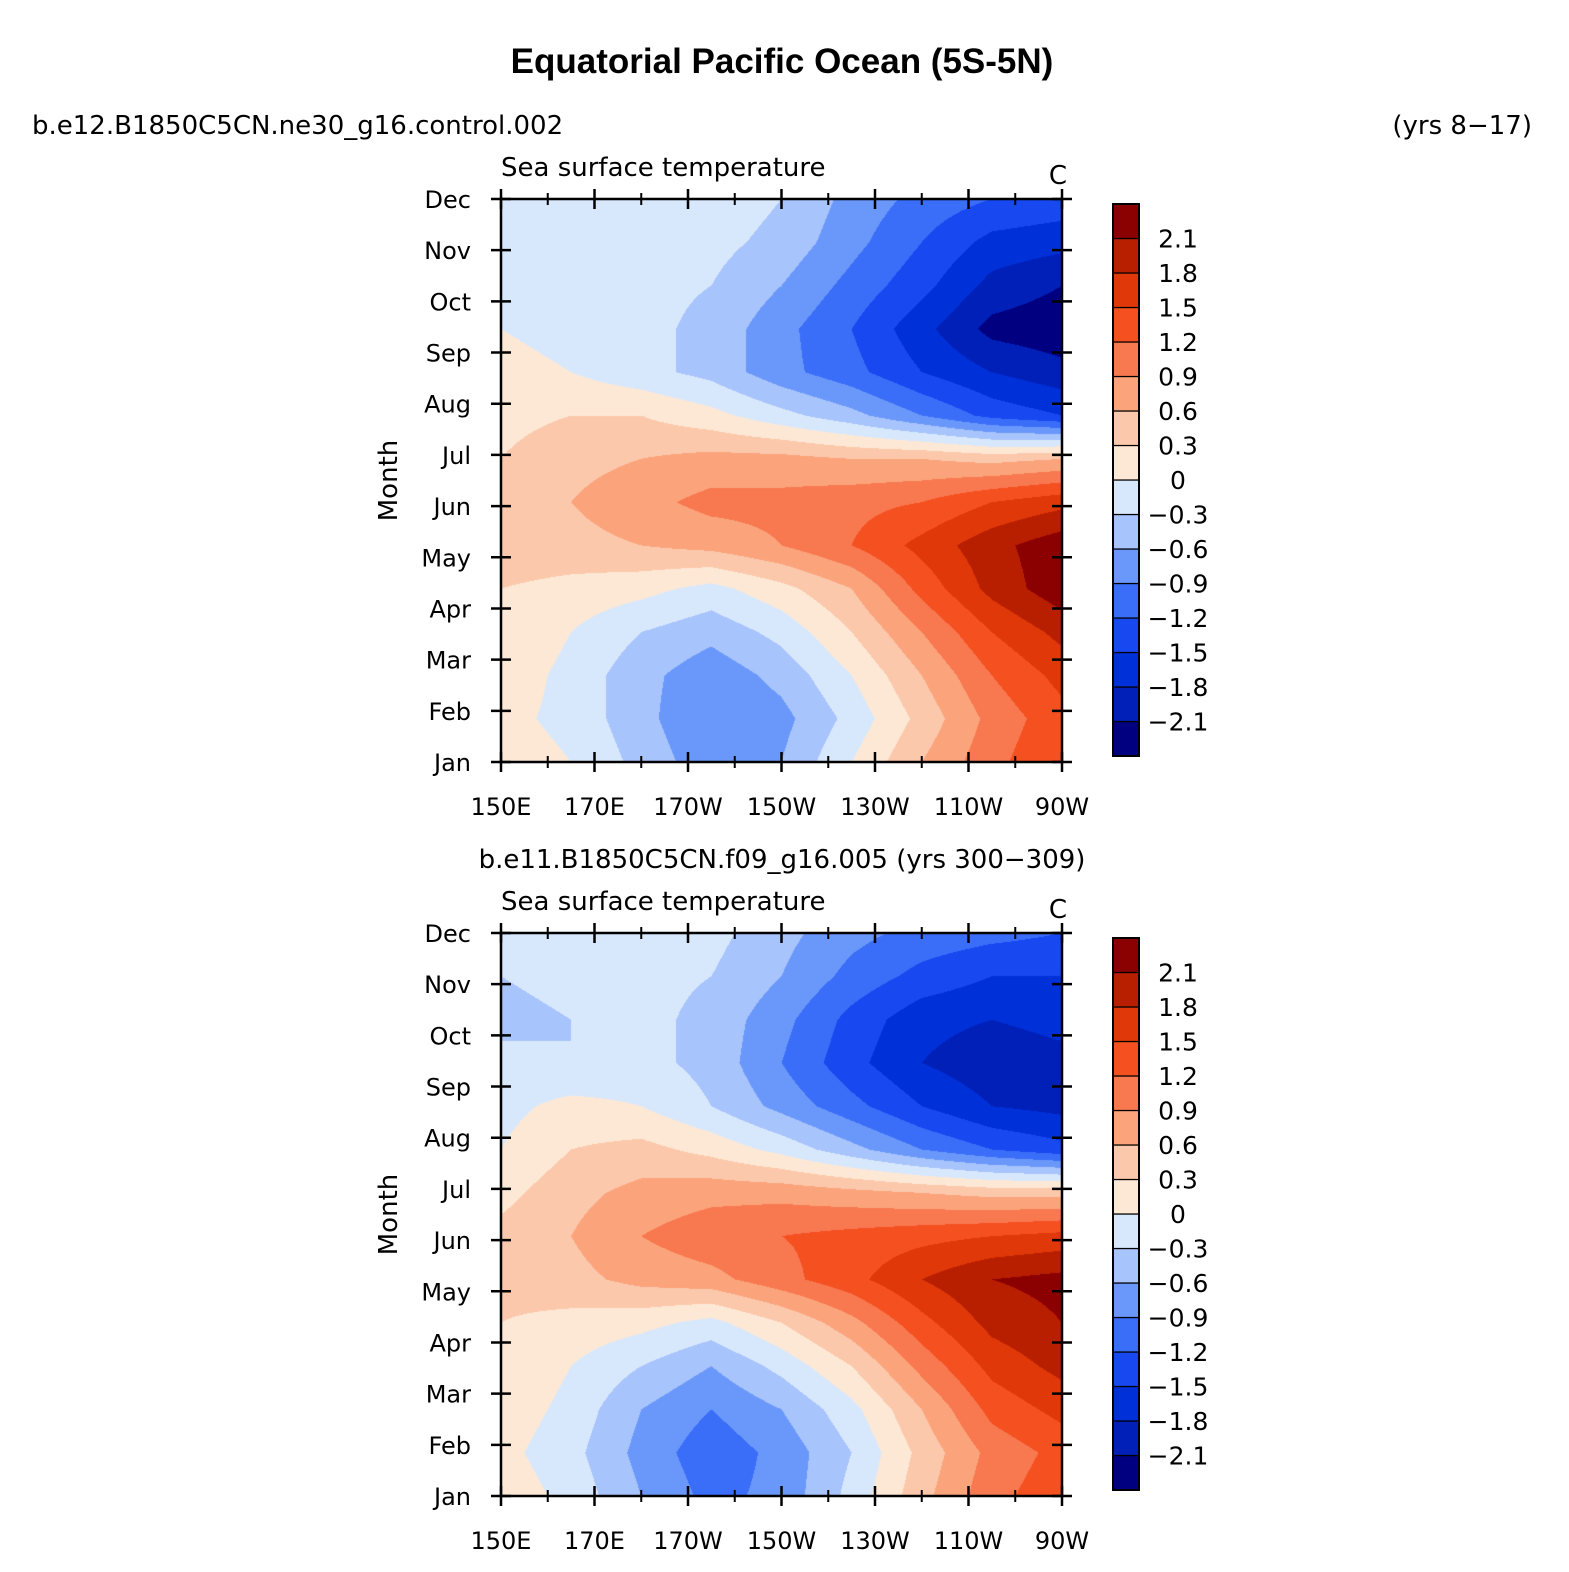 The width and height of the screenshot is (1569, 1572). What do you see at coordinates (594, 1541) in the screenshot?
I see `x-tick-label: 170E` at bounding box center [594, 1541].